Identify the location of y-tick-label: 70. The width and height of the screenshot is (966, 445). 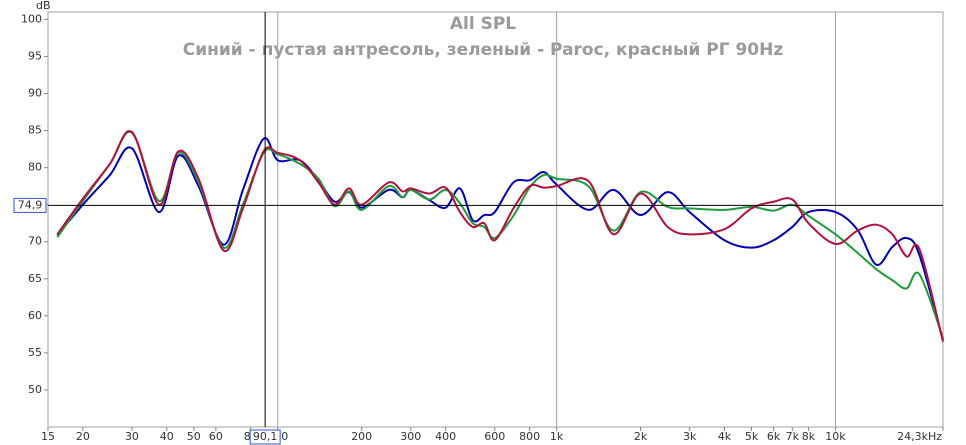
(35, 241).